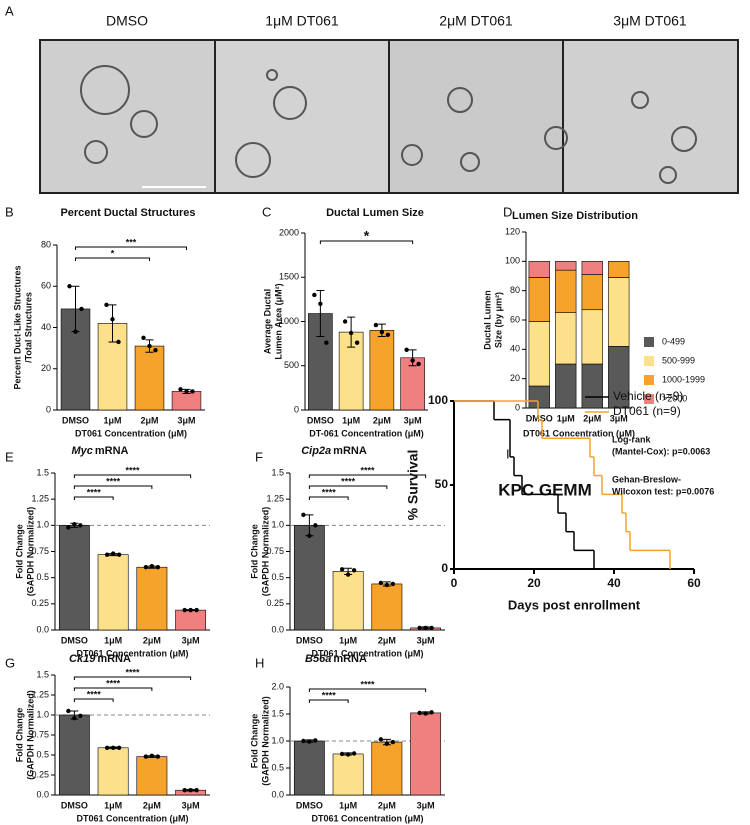 The height and width of the screenshot is (825, 750). Describe the element at coordinates (515, 290) in the screenshot. I see `y-tick-label: 80` at that location.